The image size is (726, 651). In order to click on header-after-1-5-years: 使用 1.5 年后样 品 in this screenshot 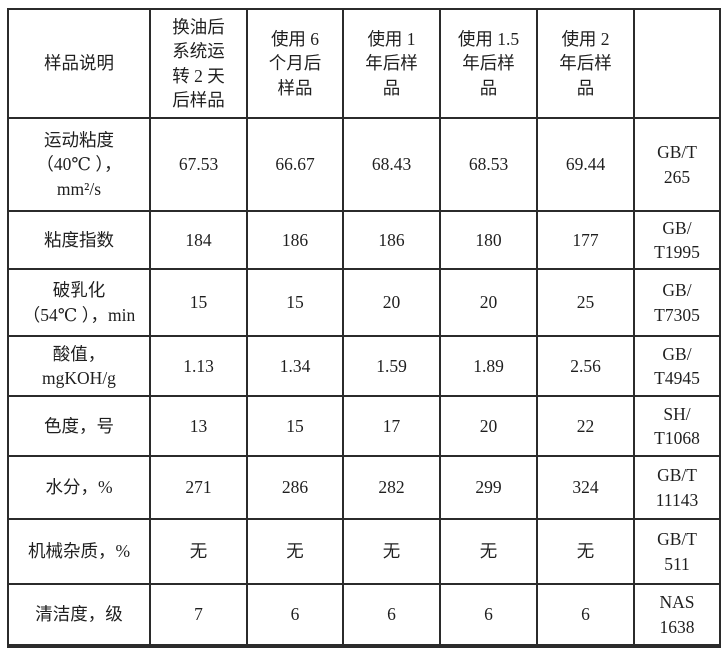, I will do `click(488, 63)`.